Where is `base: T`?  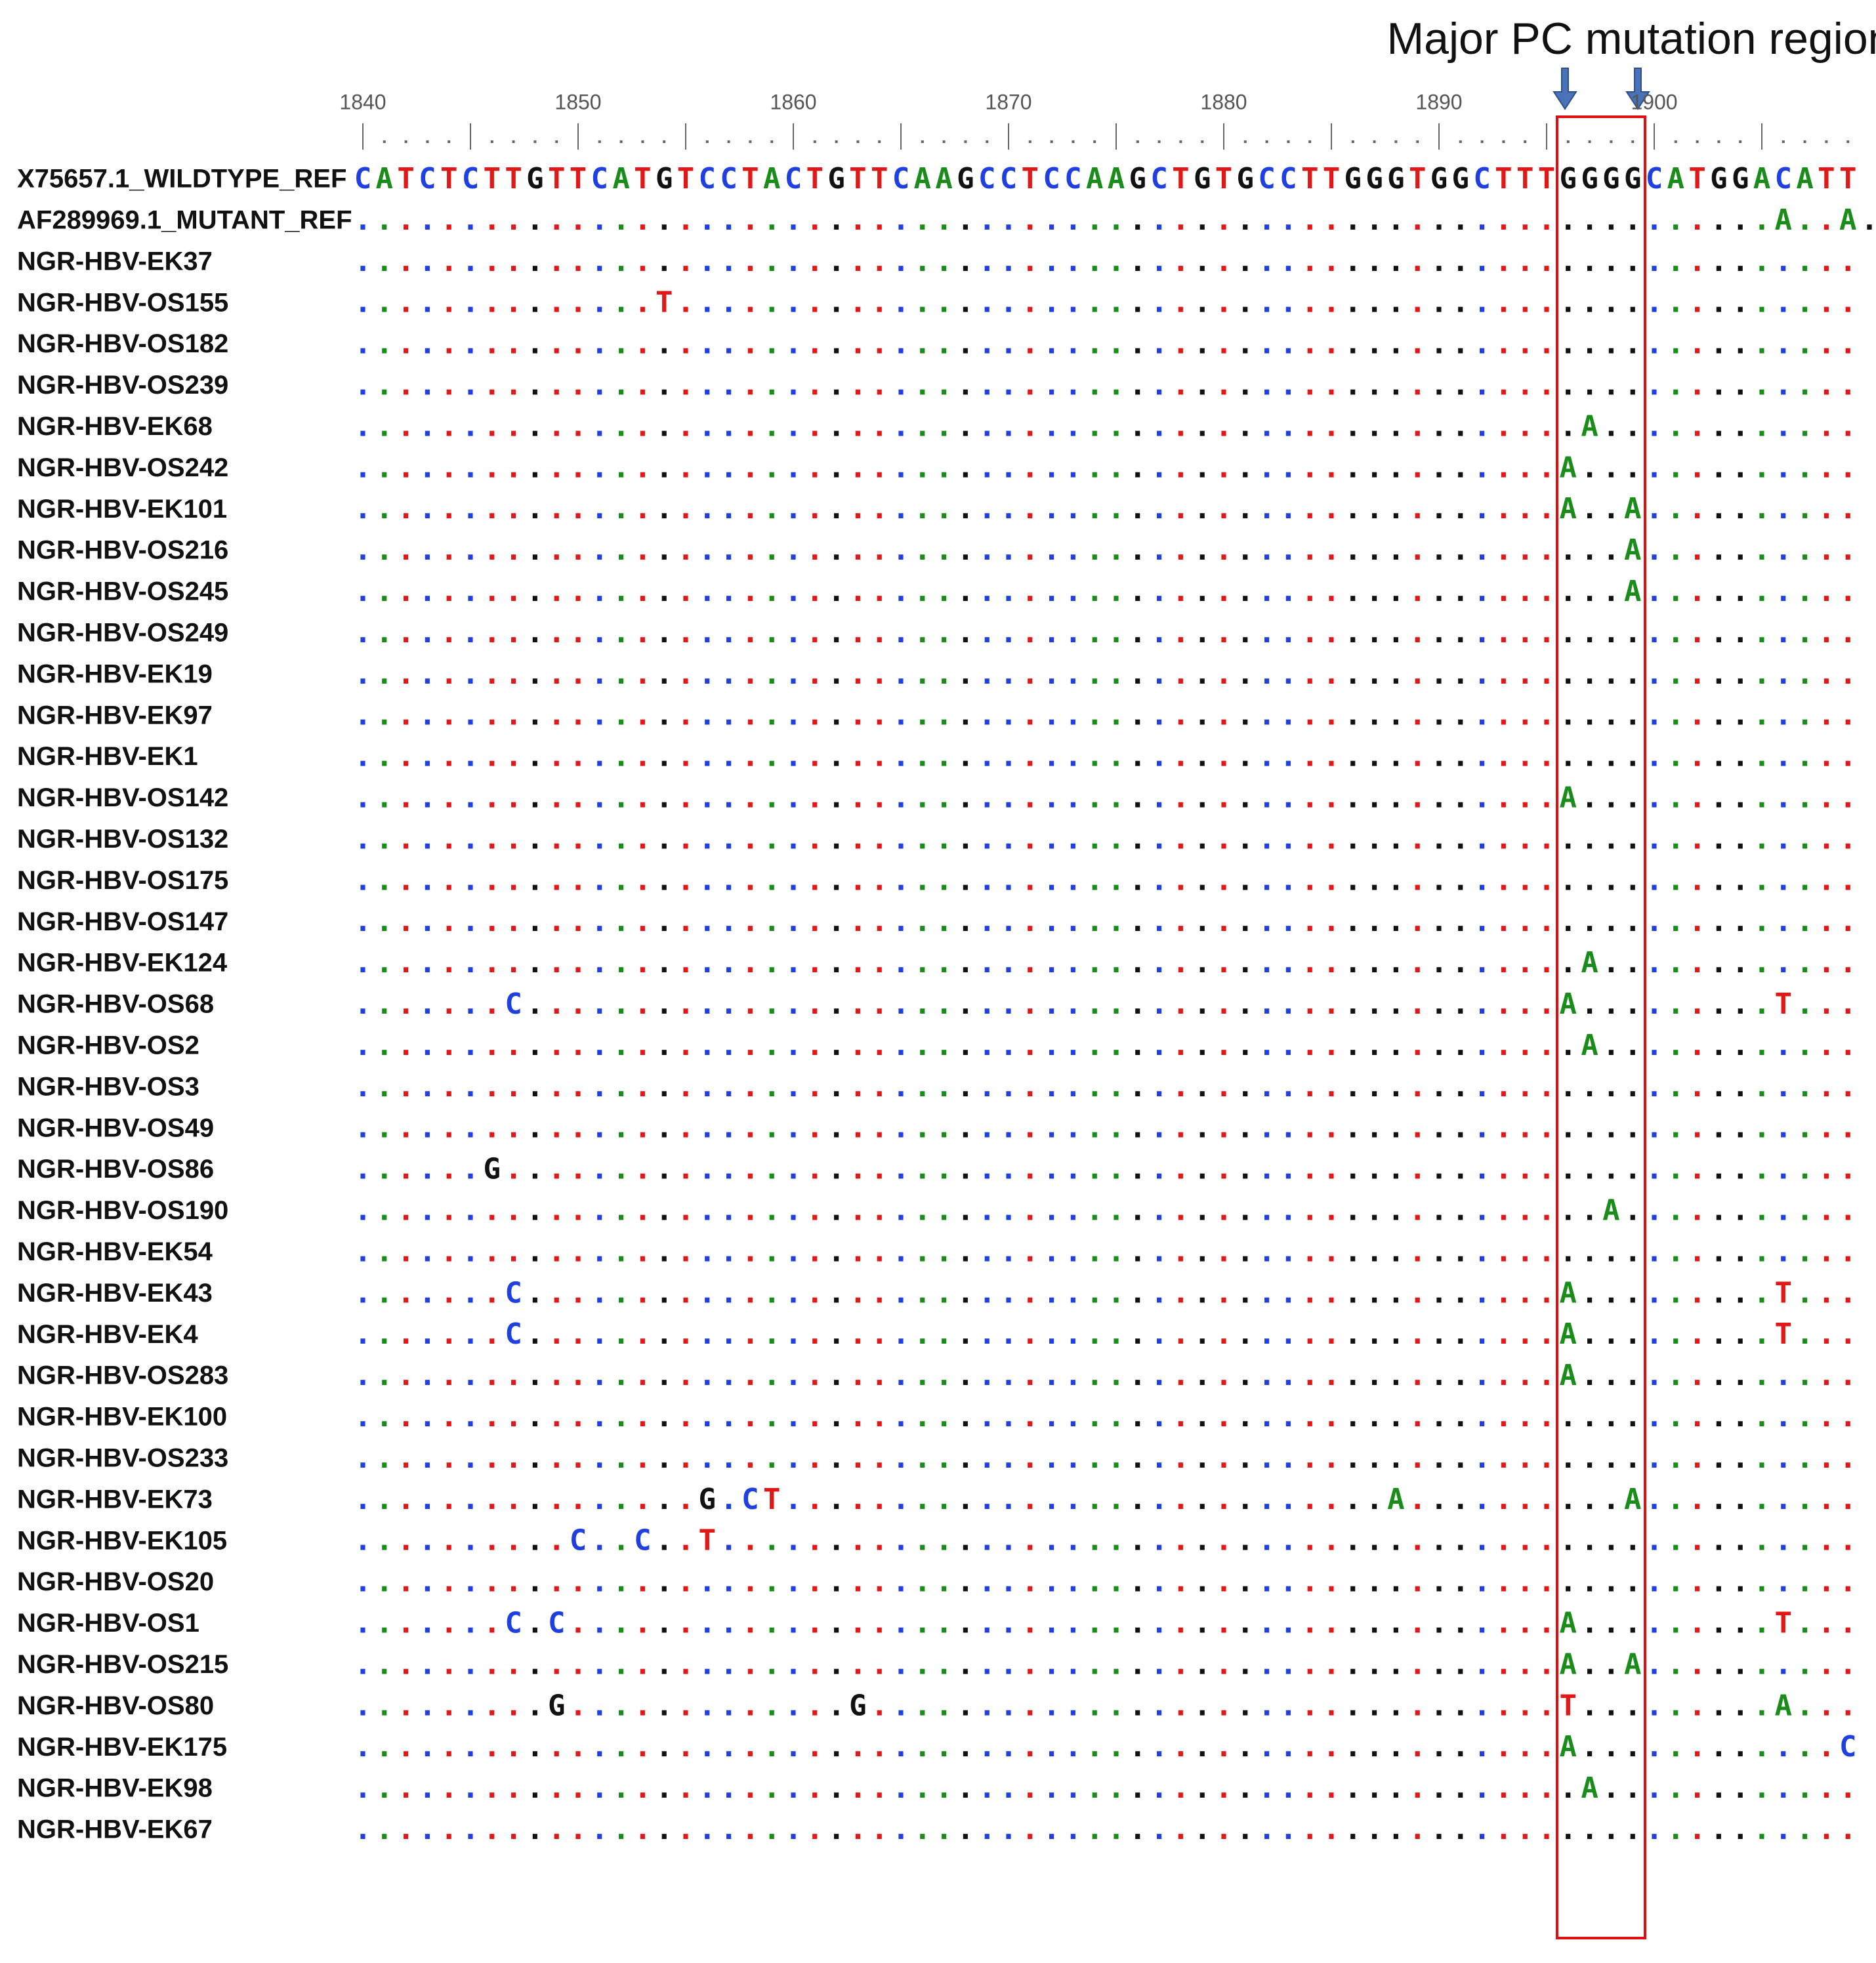
base: T is located at coordinates (1030, 179).